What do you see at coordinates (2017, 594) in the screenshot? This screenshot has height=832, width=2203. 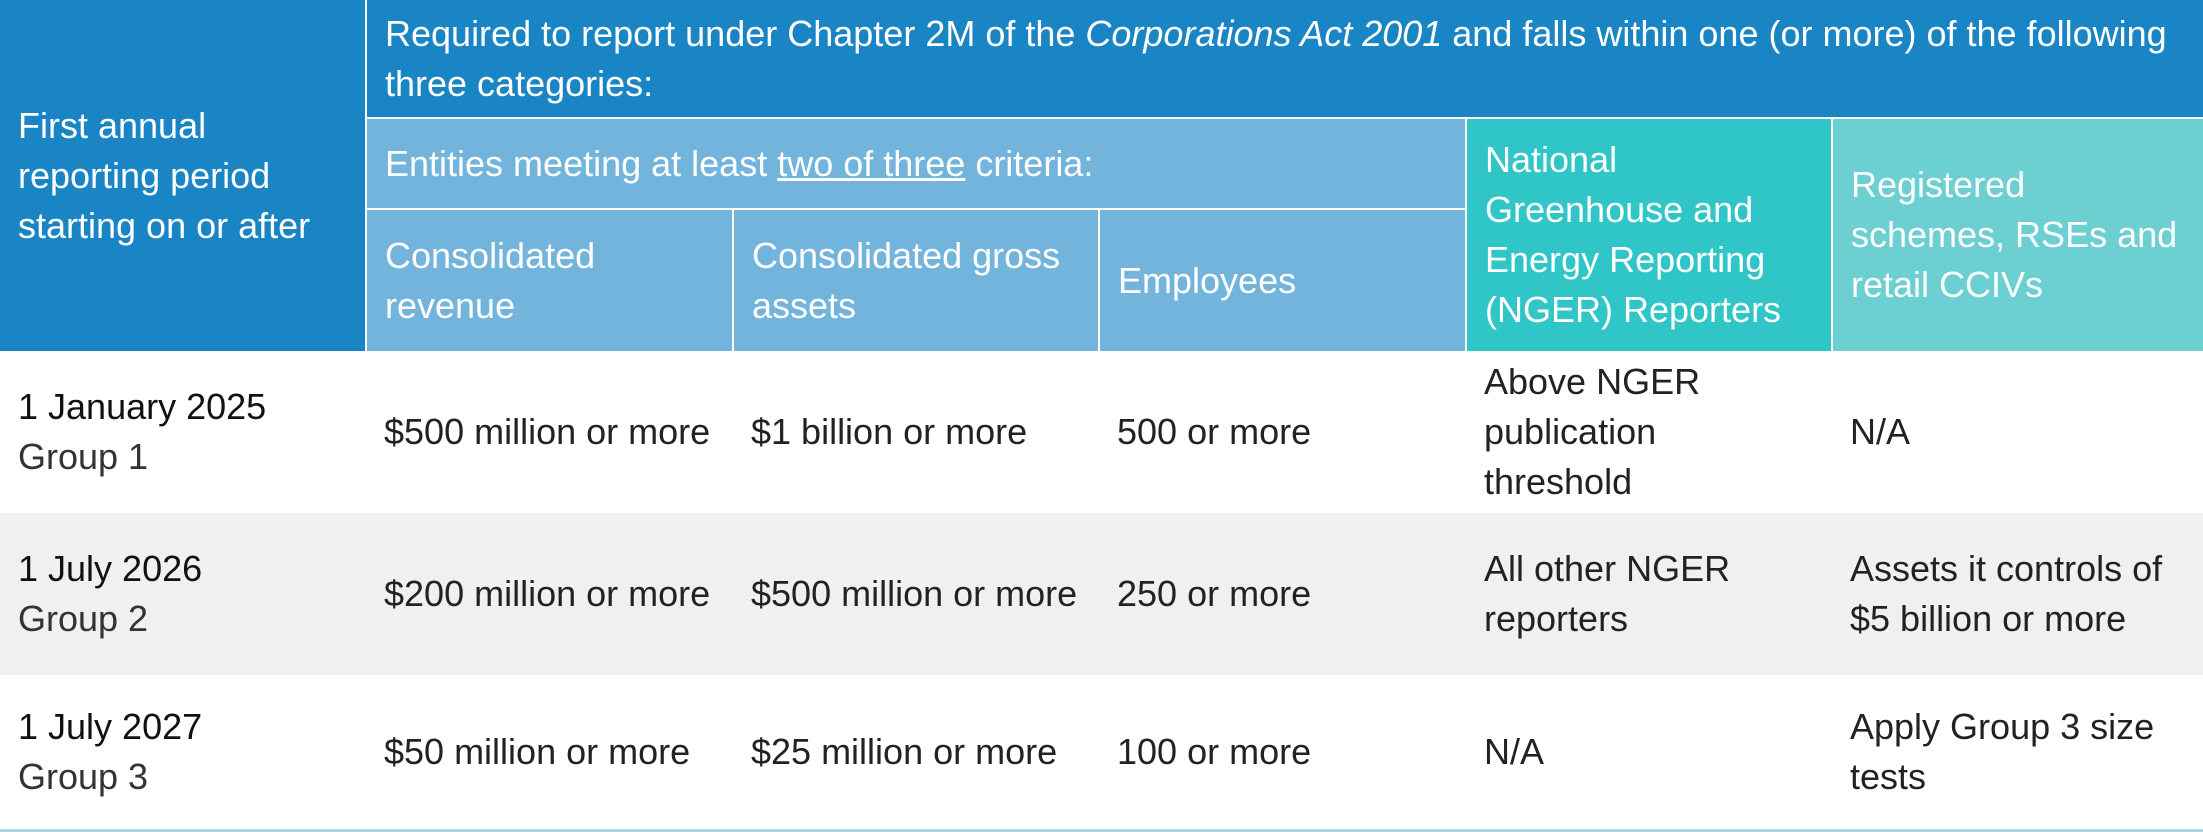 I see `schemes-cell: Assets it controls of $5 billion or more` at bounding box center [2017, 594].